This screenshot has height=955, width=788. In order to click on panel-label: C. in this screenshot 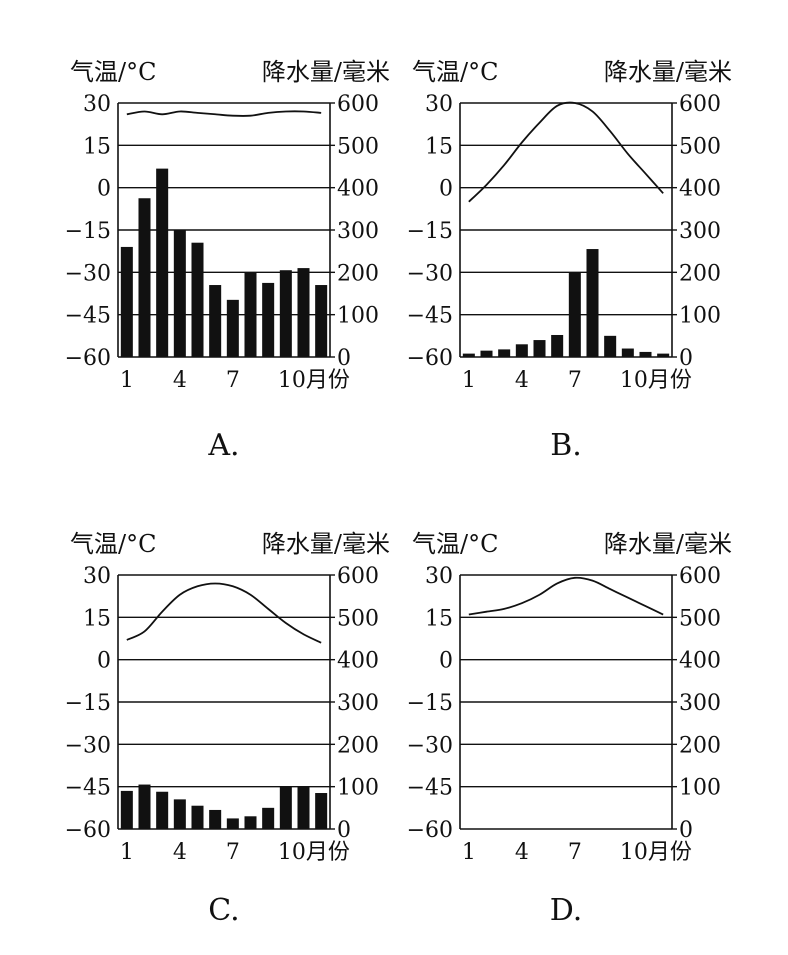, I will do `click(223, 910)`.